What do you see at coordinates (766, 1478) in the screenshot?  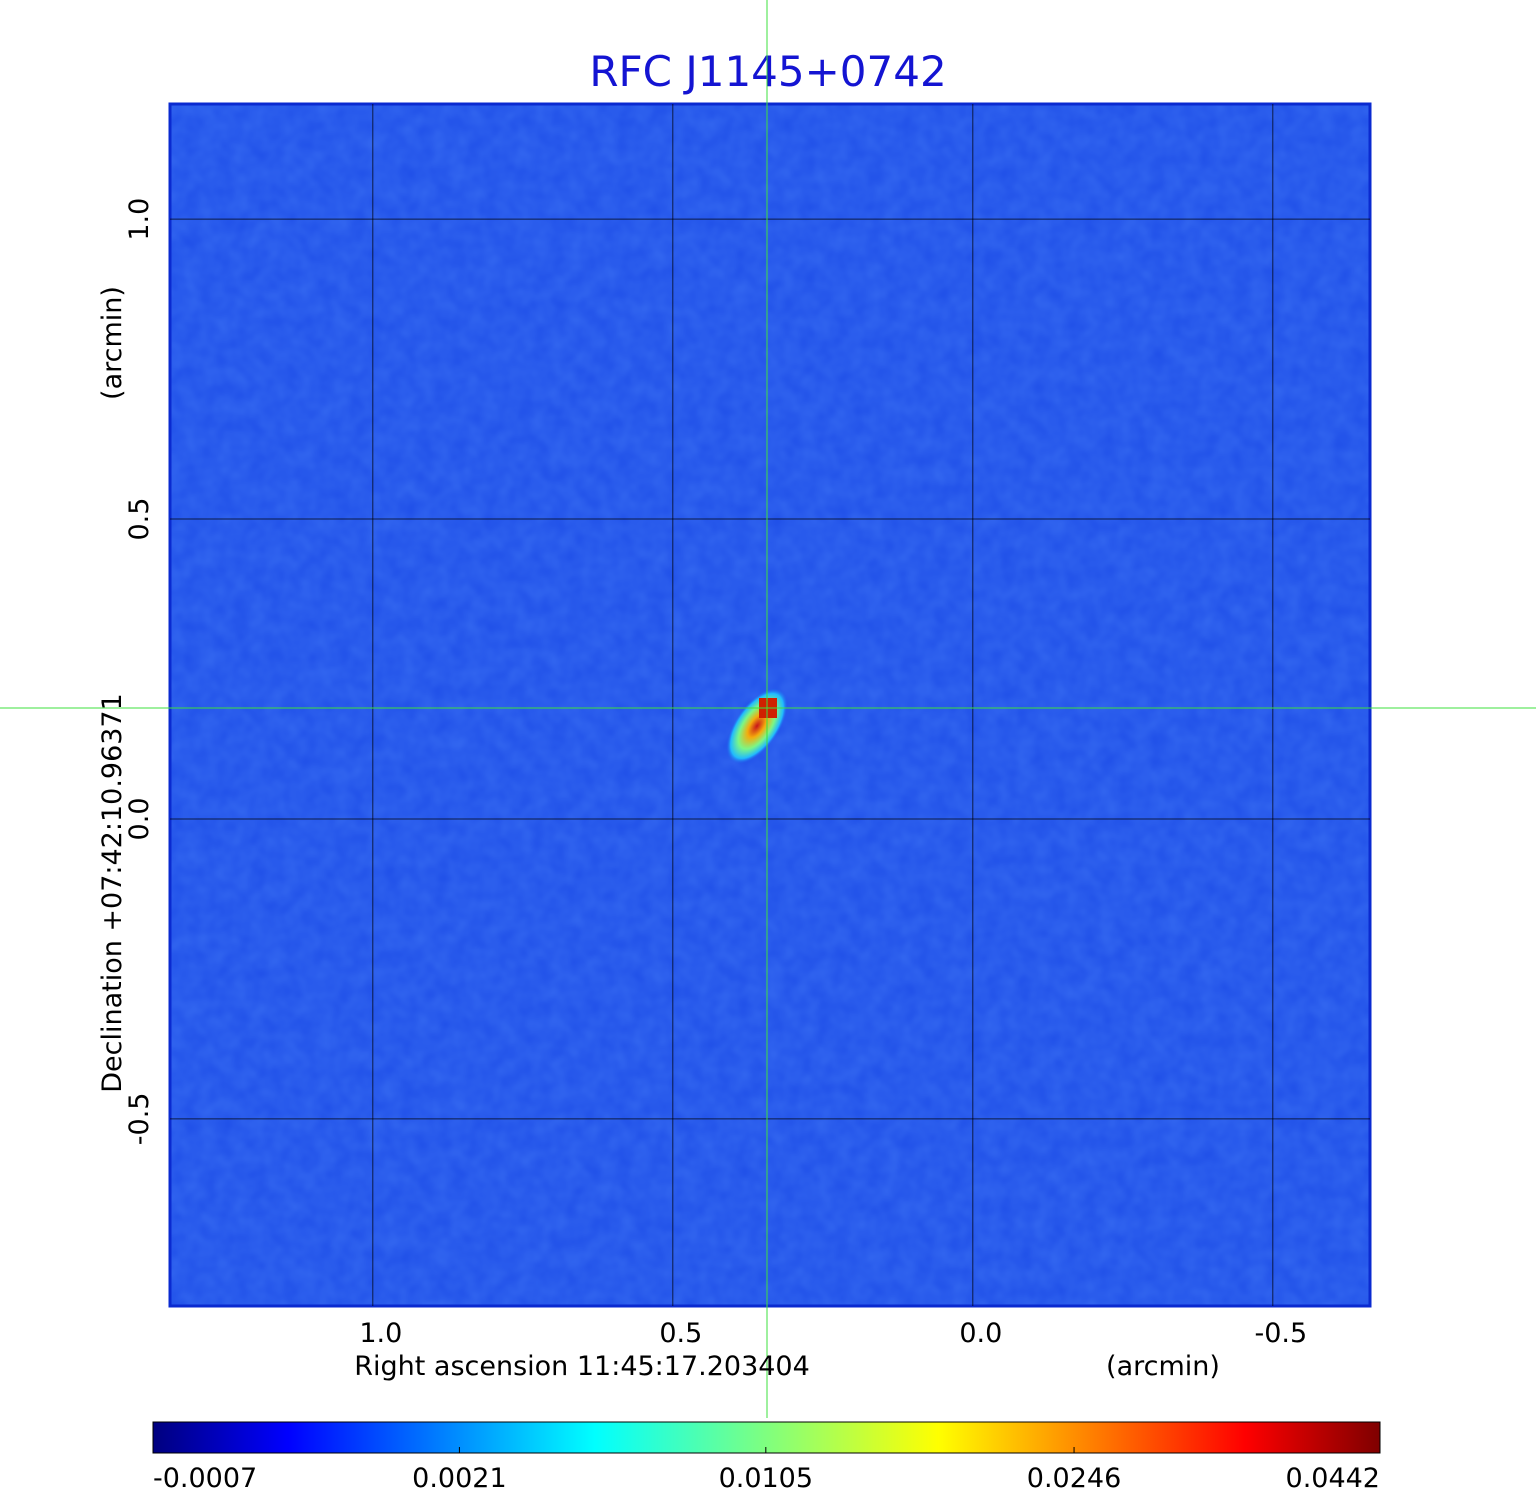 I see `colorbar-tick-label: 0.0105` at bounding box center [766, 1478].